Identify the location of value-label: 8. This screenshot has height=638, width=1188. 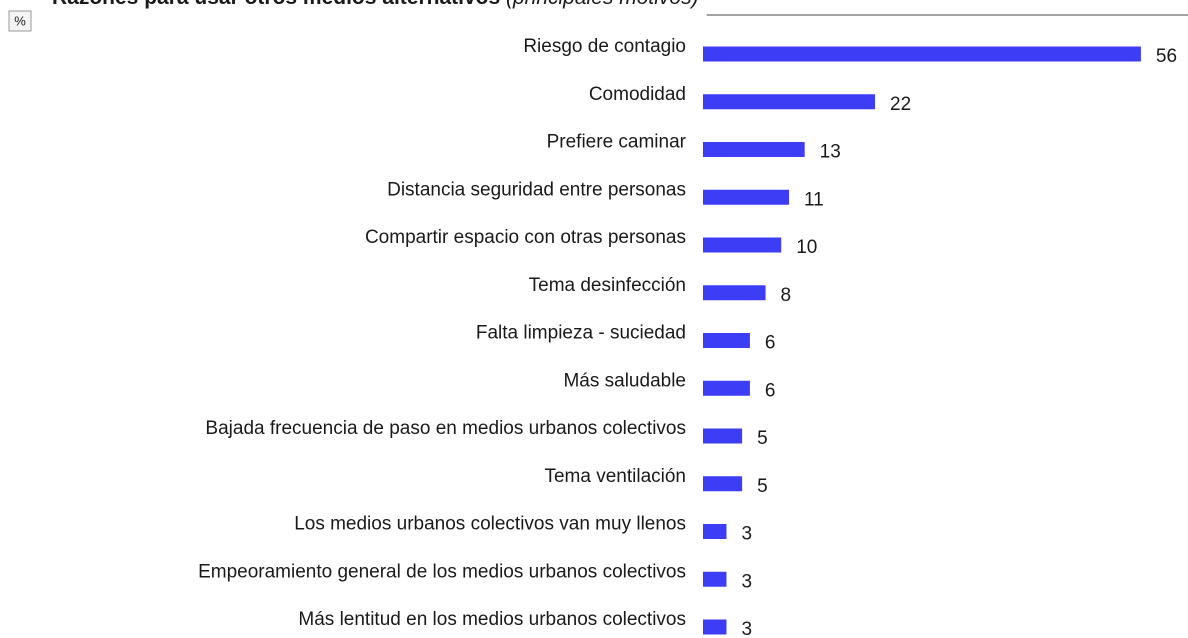
(786, 295).